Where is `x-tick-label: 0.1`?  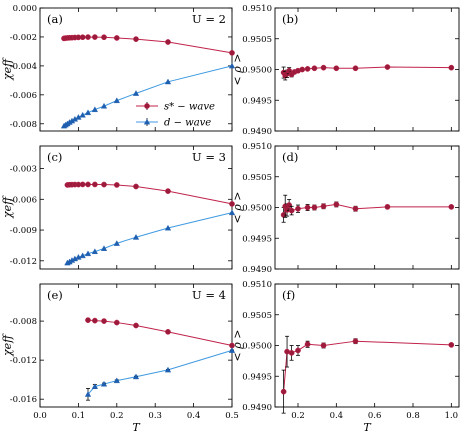
x-tick-label: 0.1 is located at coordinates (79, 416).